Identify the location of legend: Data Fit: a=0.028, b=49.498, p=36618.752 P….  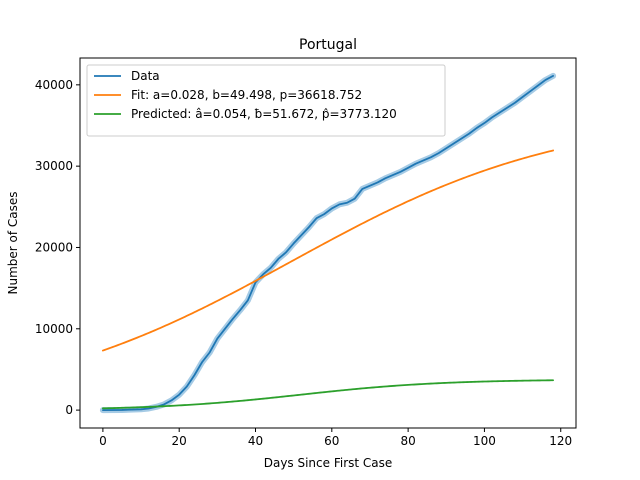
(266, 100).